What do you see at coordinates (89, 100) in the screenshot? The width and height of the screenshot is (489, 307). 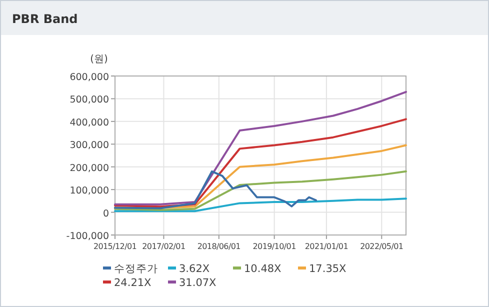 I see `y-tick-label: 500,000` at bounding box center [89, 100].